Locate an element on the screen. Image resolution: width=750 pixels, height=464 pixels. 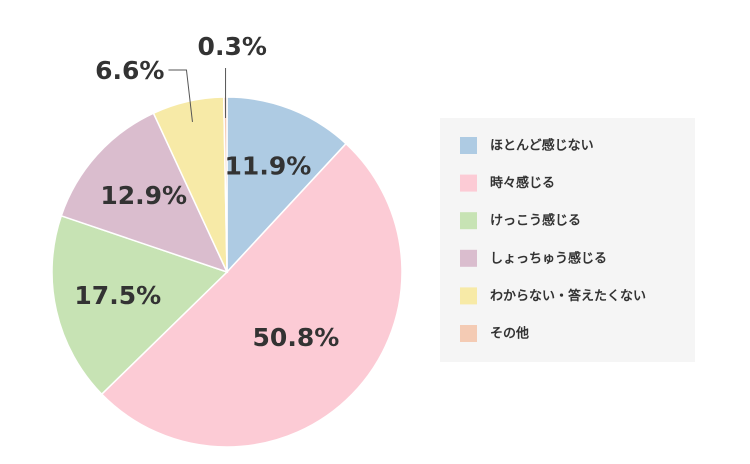
legend-label: その他 is located at coordinates (509, 334).